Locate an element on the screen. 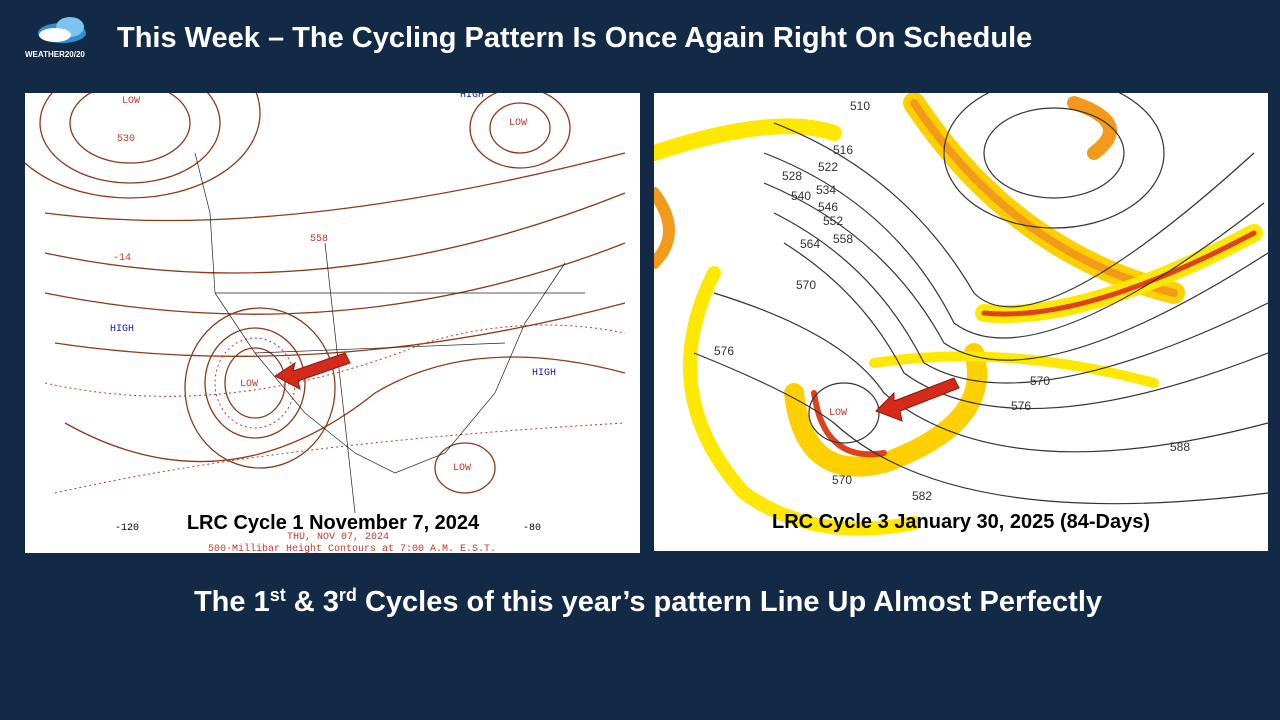 The image size is (1280, 720). map-label: 588 is located at coordinates (1180, 447).